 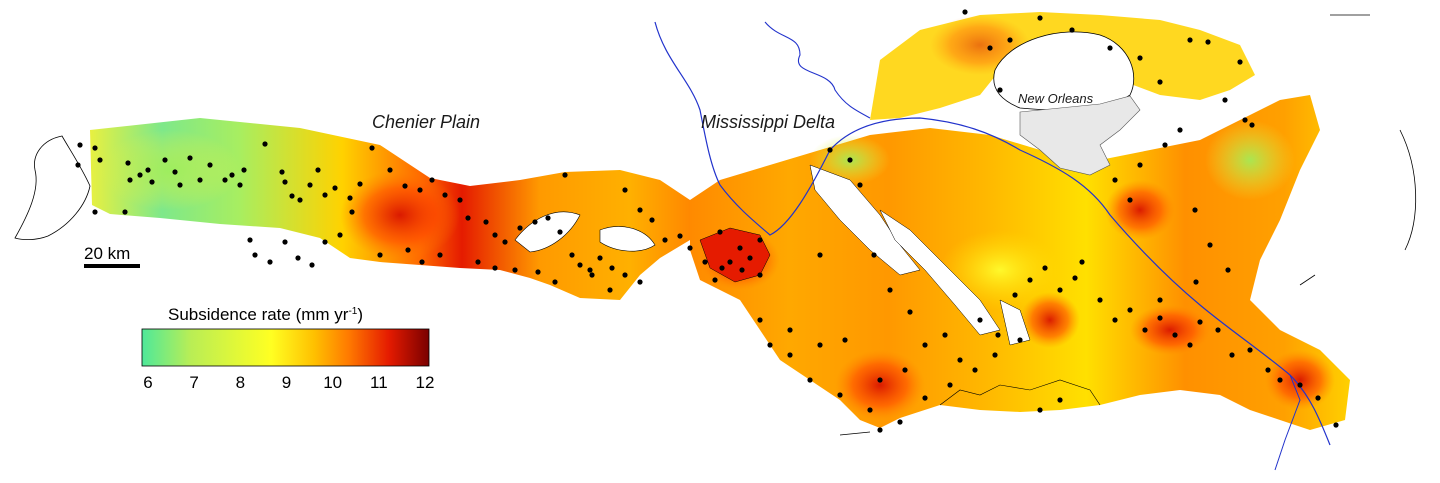 What do you see at coordinates (1020, 392) in the screenshot?
I see `south-coast-fragment` at bounding box center [1020, 392].